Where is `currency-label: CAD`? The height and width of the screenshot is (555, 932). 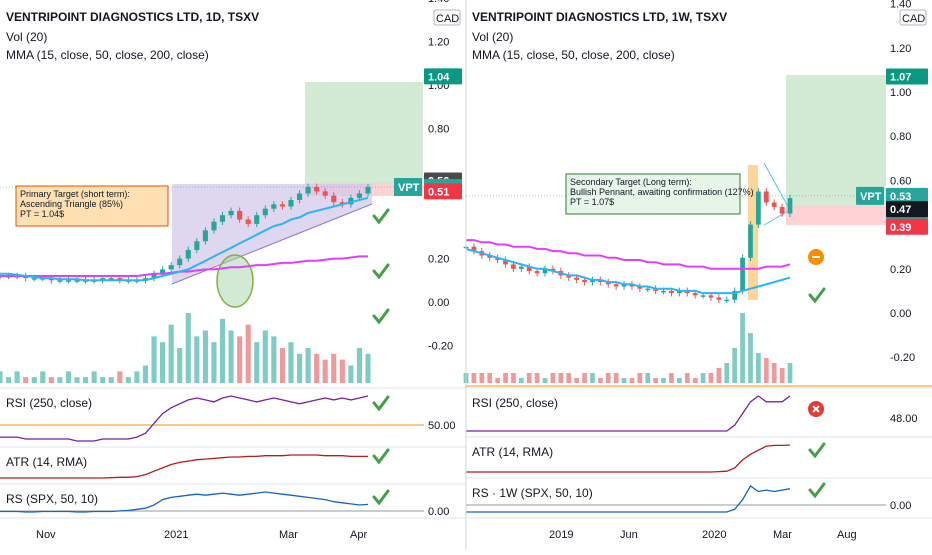
currency-label: CAD is located at coordinates (913, 19).